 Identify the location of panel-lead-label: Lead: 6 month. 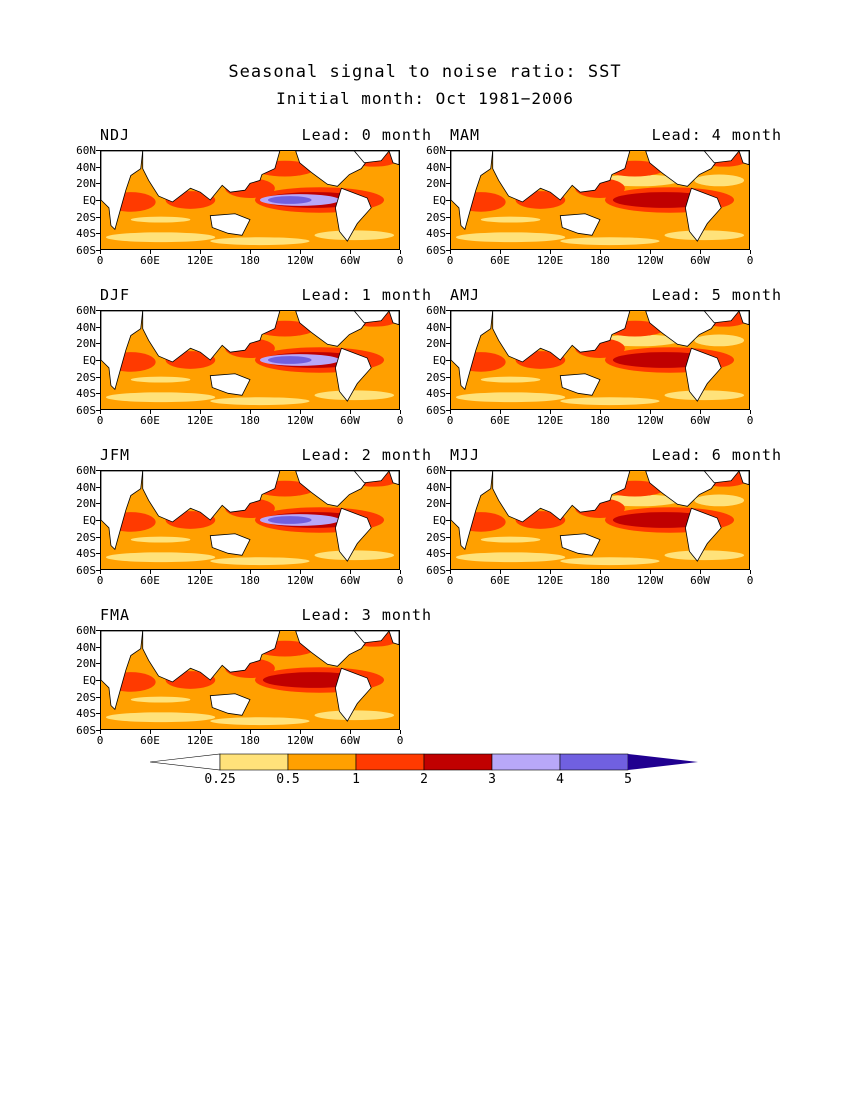
(716, 455).